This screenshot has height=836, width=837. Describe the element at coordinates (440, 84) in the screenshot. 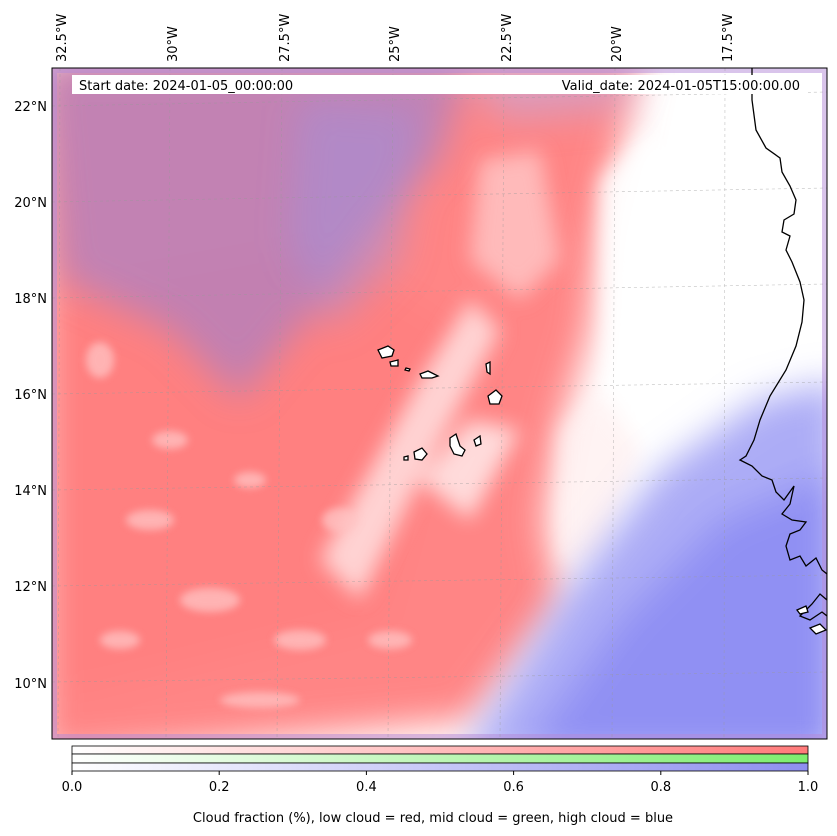

I see `info-bar` at that location.